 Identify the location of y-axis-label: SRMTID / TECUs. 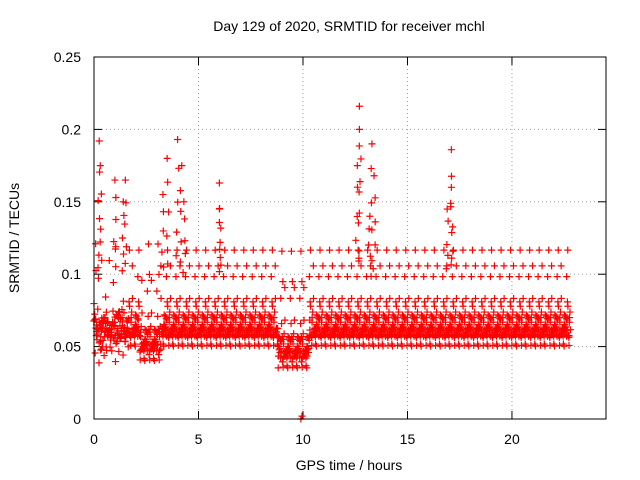
(14, 238).